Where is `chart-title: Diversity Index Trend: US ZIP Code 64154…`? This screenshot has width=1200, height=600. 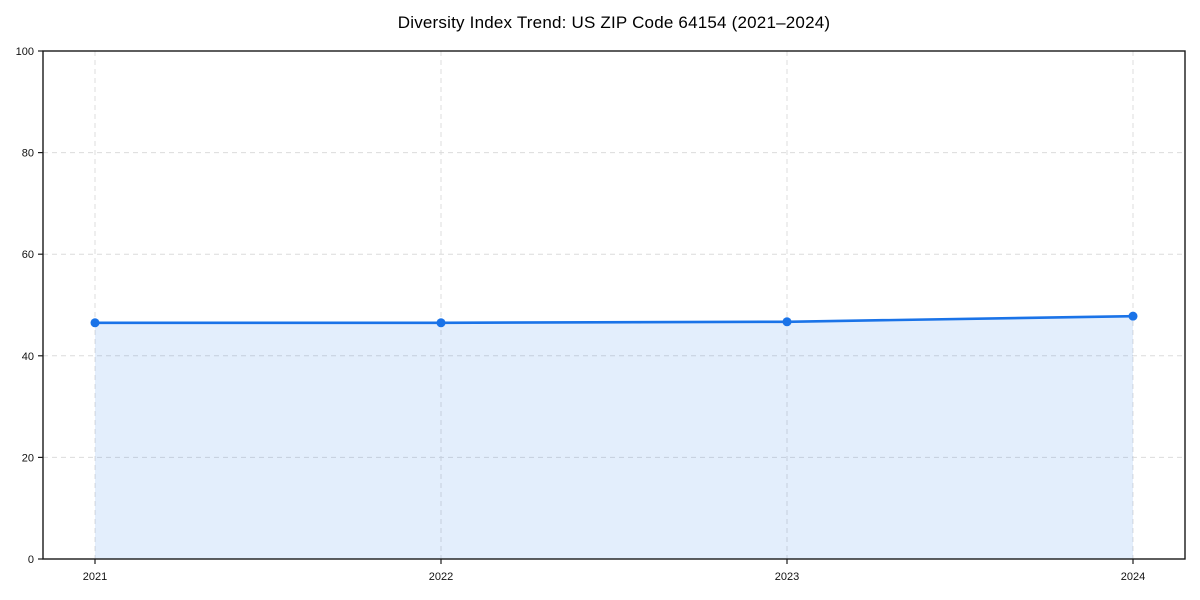 chart-title: Diversity Index Trend: US ZIP Code 64154… is located at coordinates (614, 22).